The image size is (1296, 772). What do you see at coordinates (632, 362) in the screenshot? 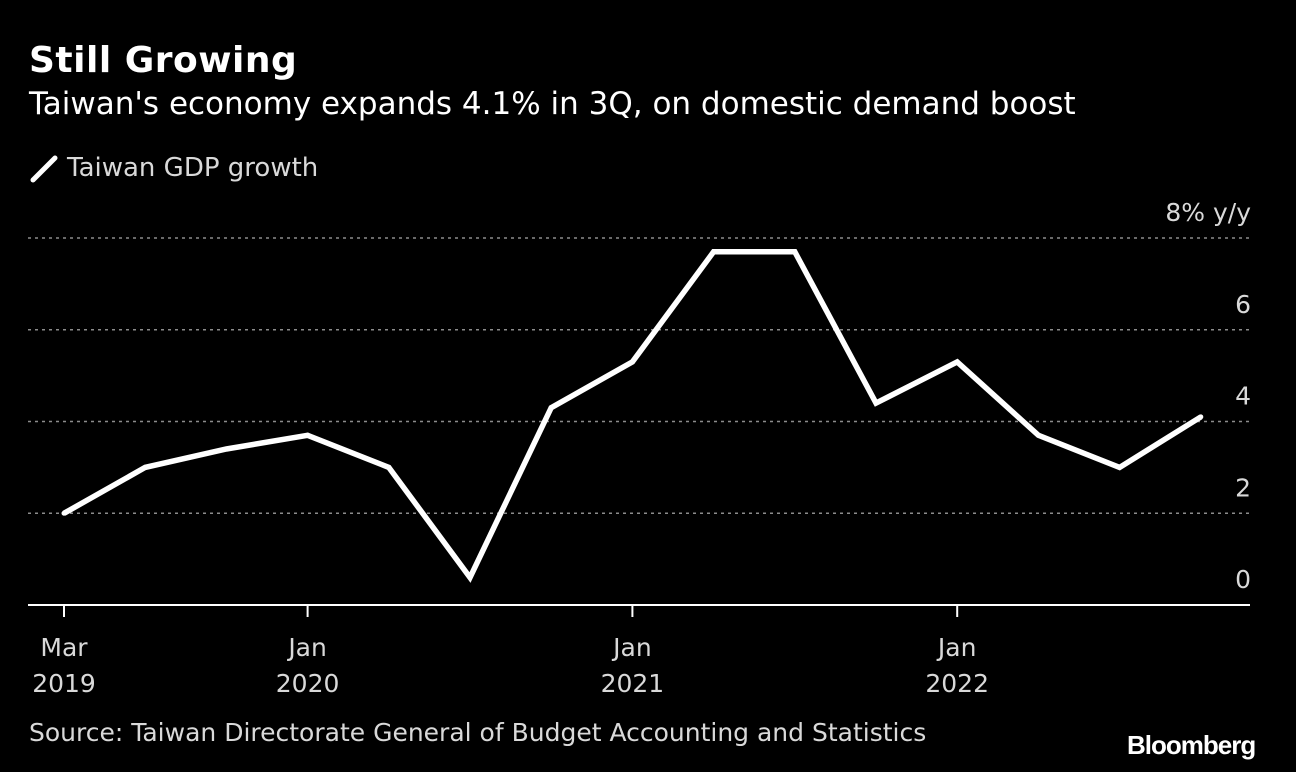
I see `data-point-2020-Q4` at bounding box center [632, 362].